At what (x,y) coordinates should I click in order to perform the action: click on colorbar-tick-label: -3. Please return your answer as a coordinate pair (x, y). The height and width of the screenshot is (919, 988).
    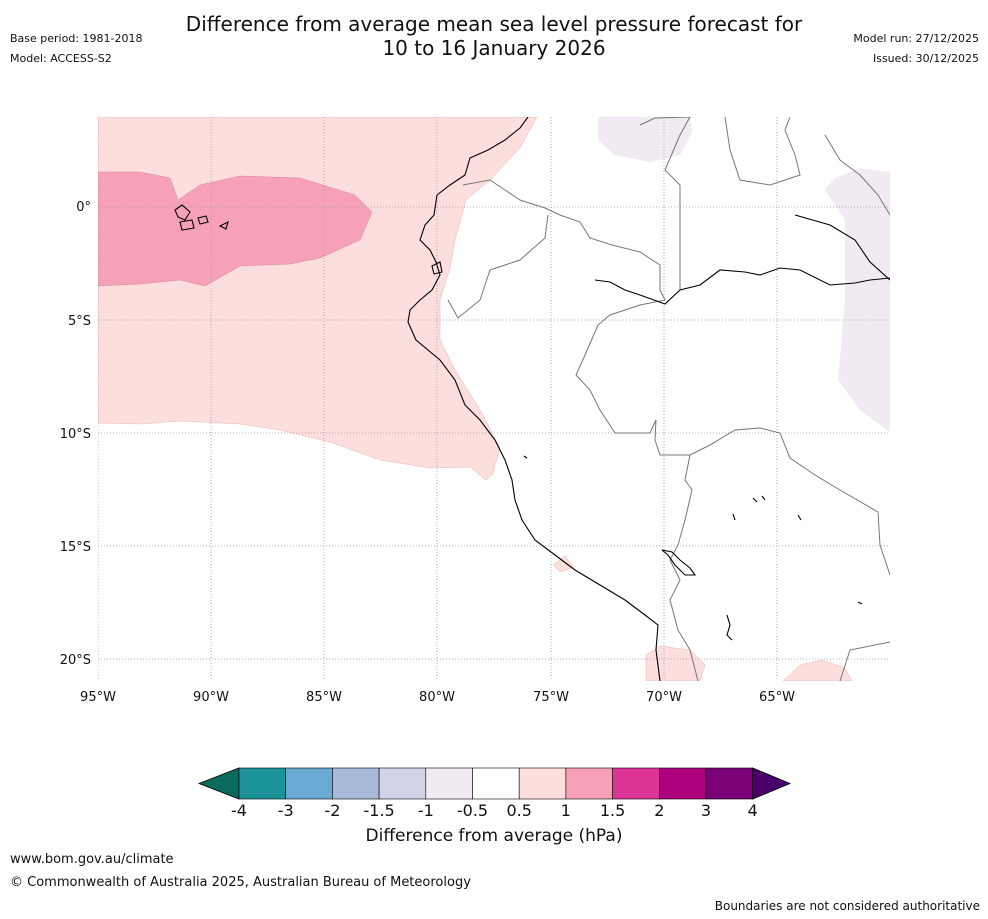
    Looking at the image, I should click on (286, 810).